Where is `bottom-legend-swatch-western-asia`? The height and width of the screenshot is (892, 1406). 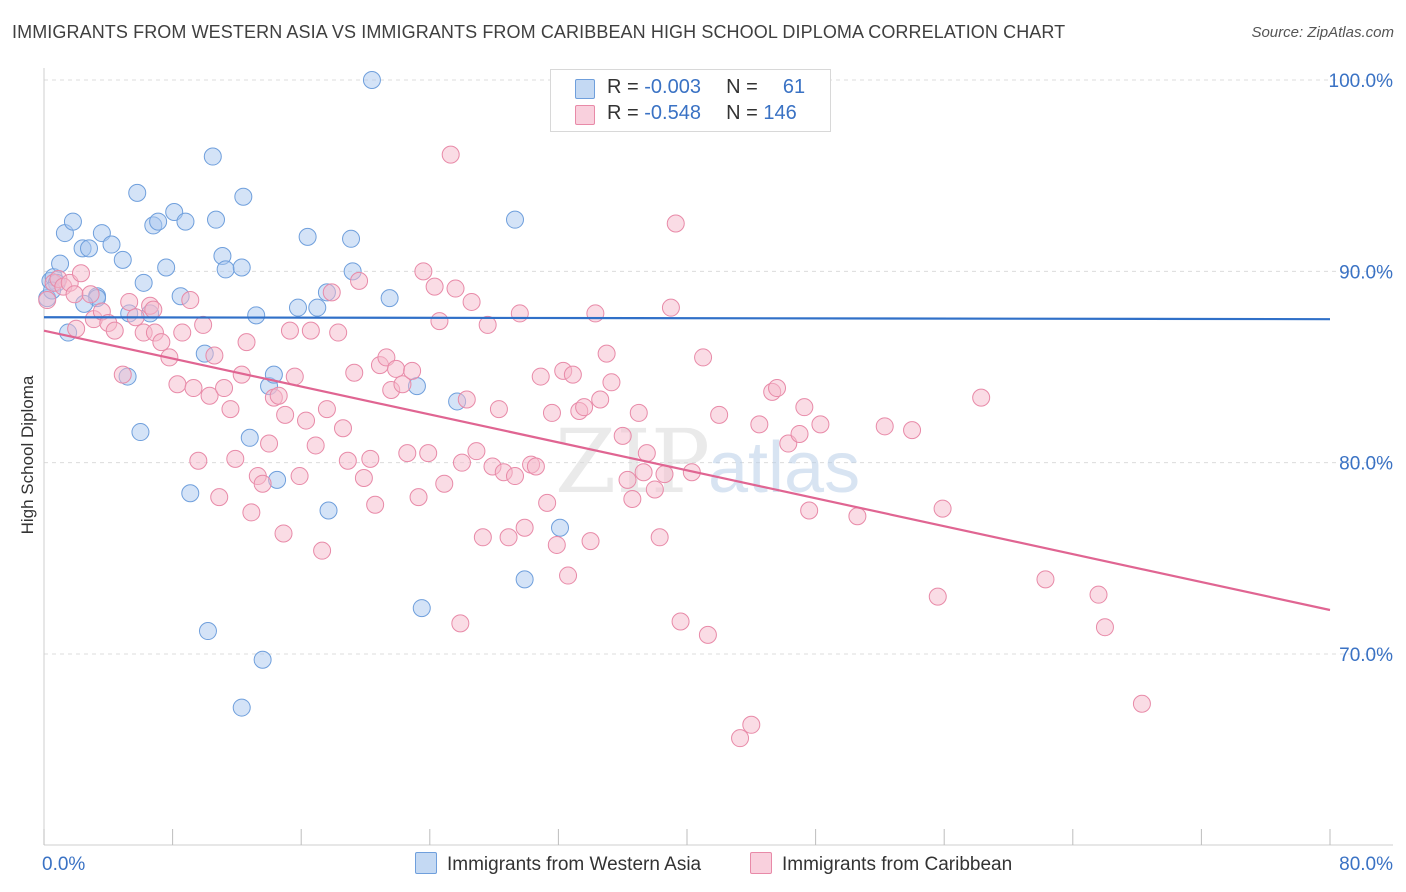
bottom-legend-swatch-western-asia is located at coordinates (426, 863).